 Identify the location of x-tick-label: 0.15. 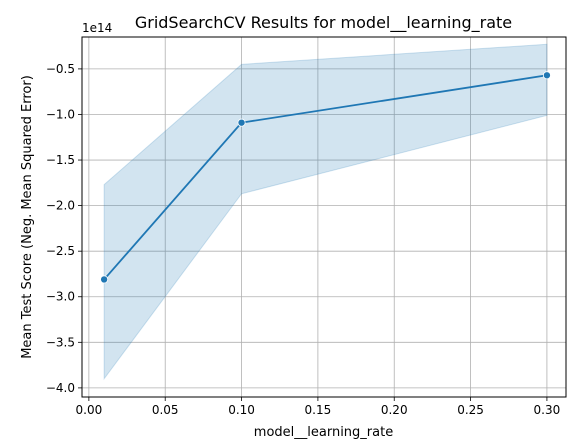
(318, 410).